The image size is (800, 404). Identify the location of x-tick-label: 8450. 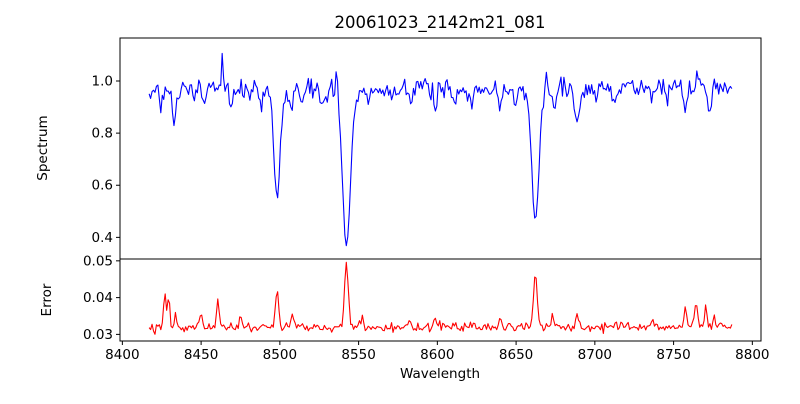
(201, 355).